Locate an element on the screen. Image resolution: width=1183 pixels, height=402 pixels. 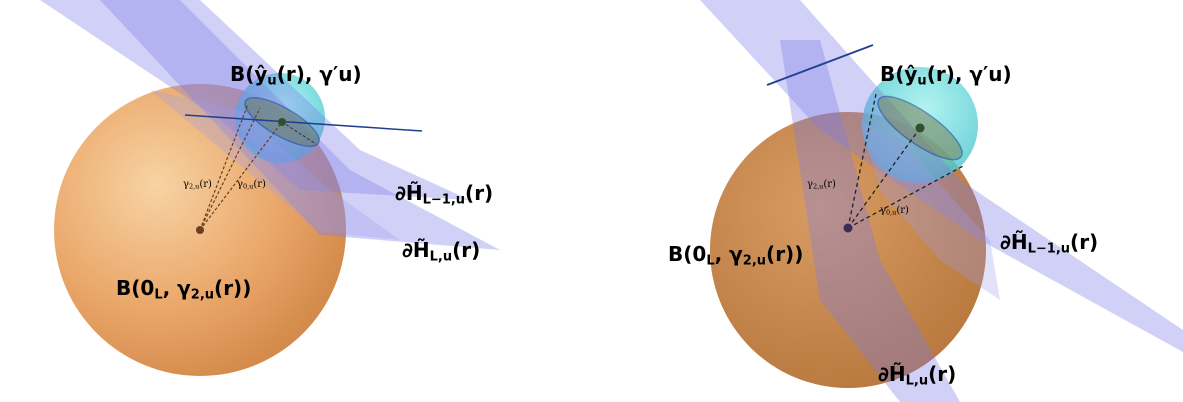
right-h-cur-label: ∂H̃L,u(r) is located at coordinates (917, 375).